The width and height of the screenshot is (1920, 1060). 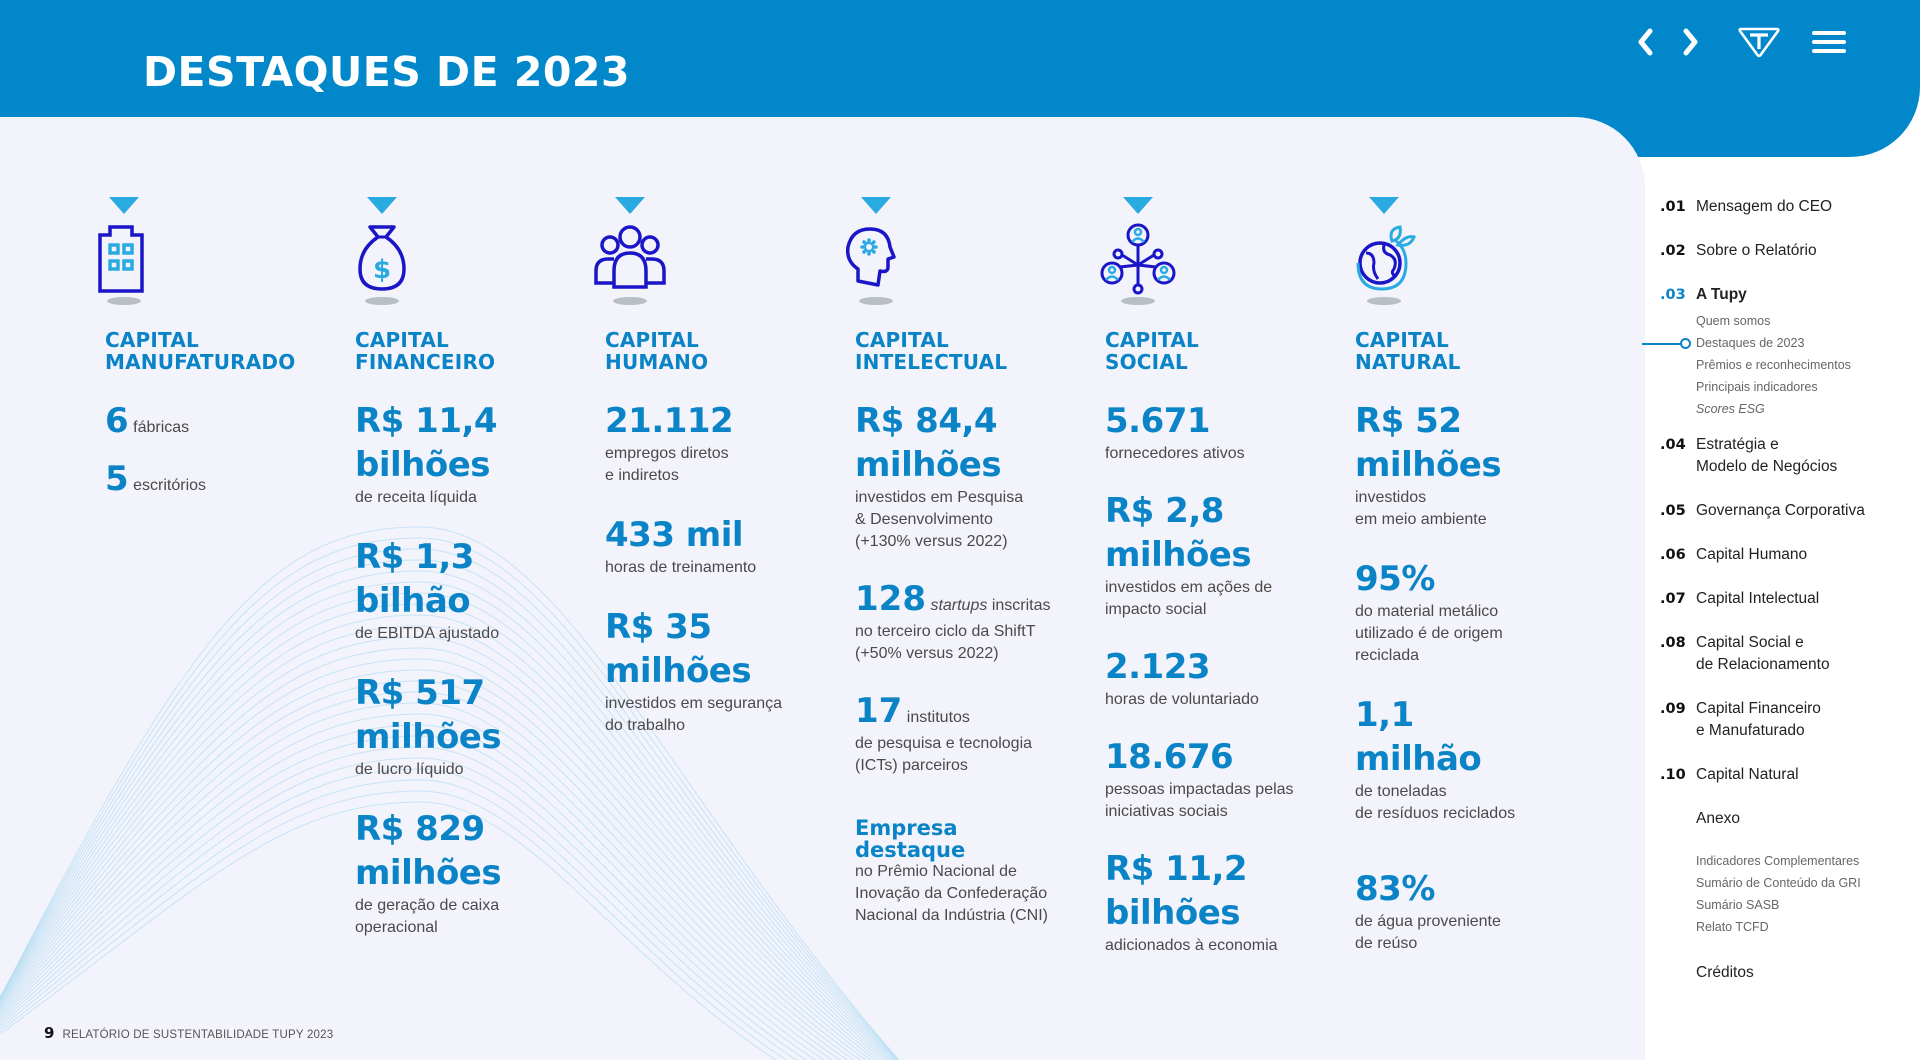 I want to click on stat-description: de água proveniente, so click(x=1428, y=921).